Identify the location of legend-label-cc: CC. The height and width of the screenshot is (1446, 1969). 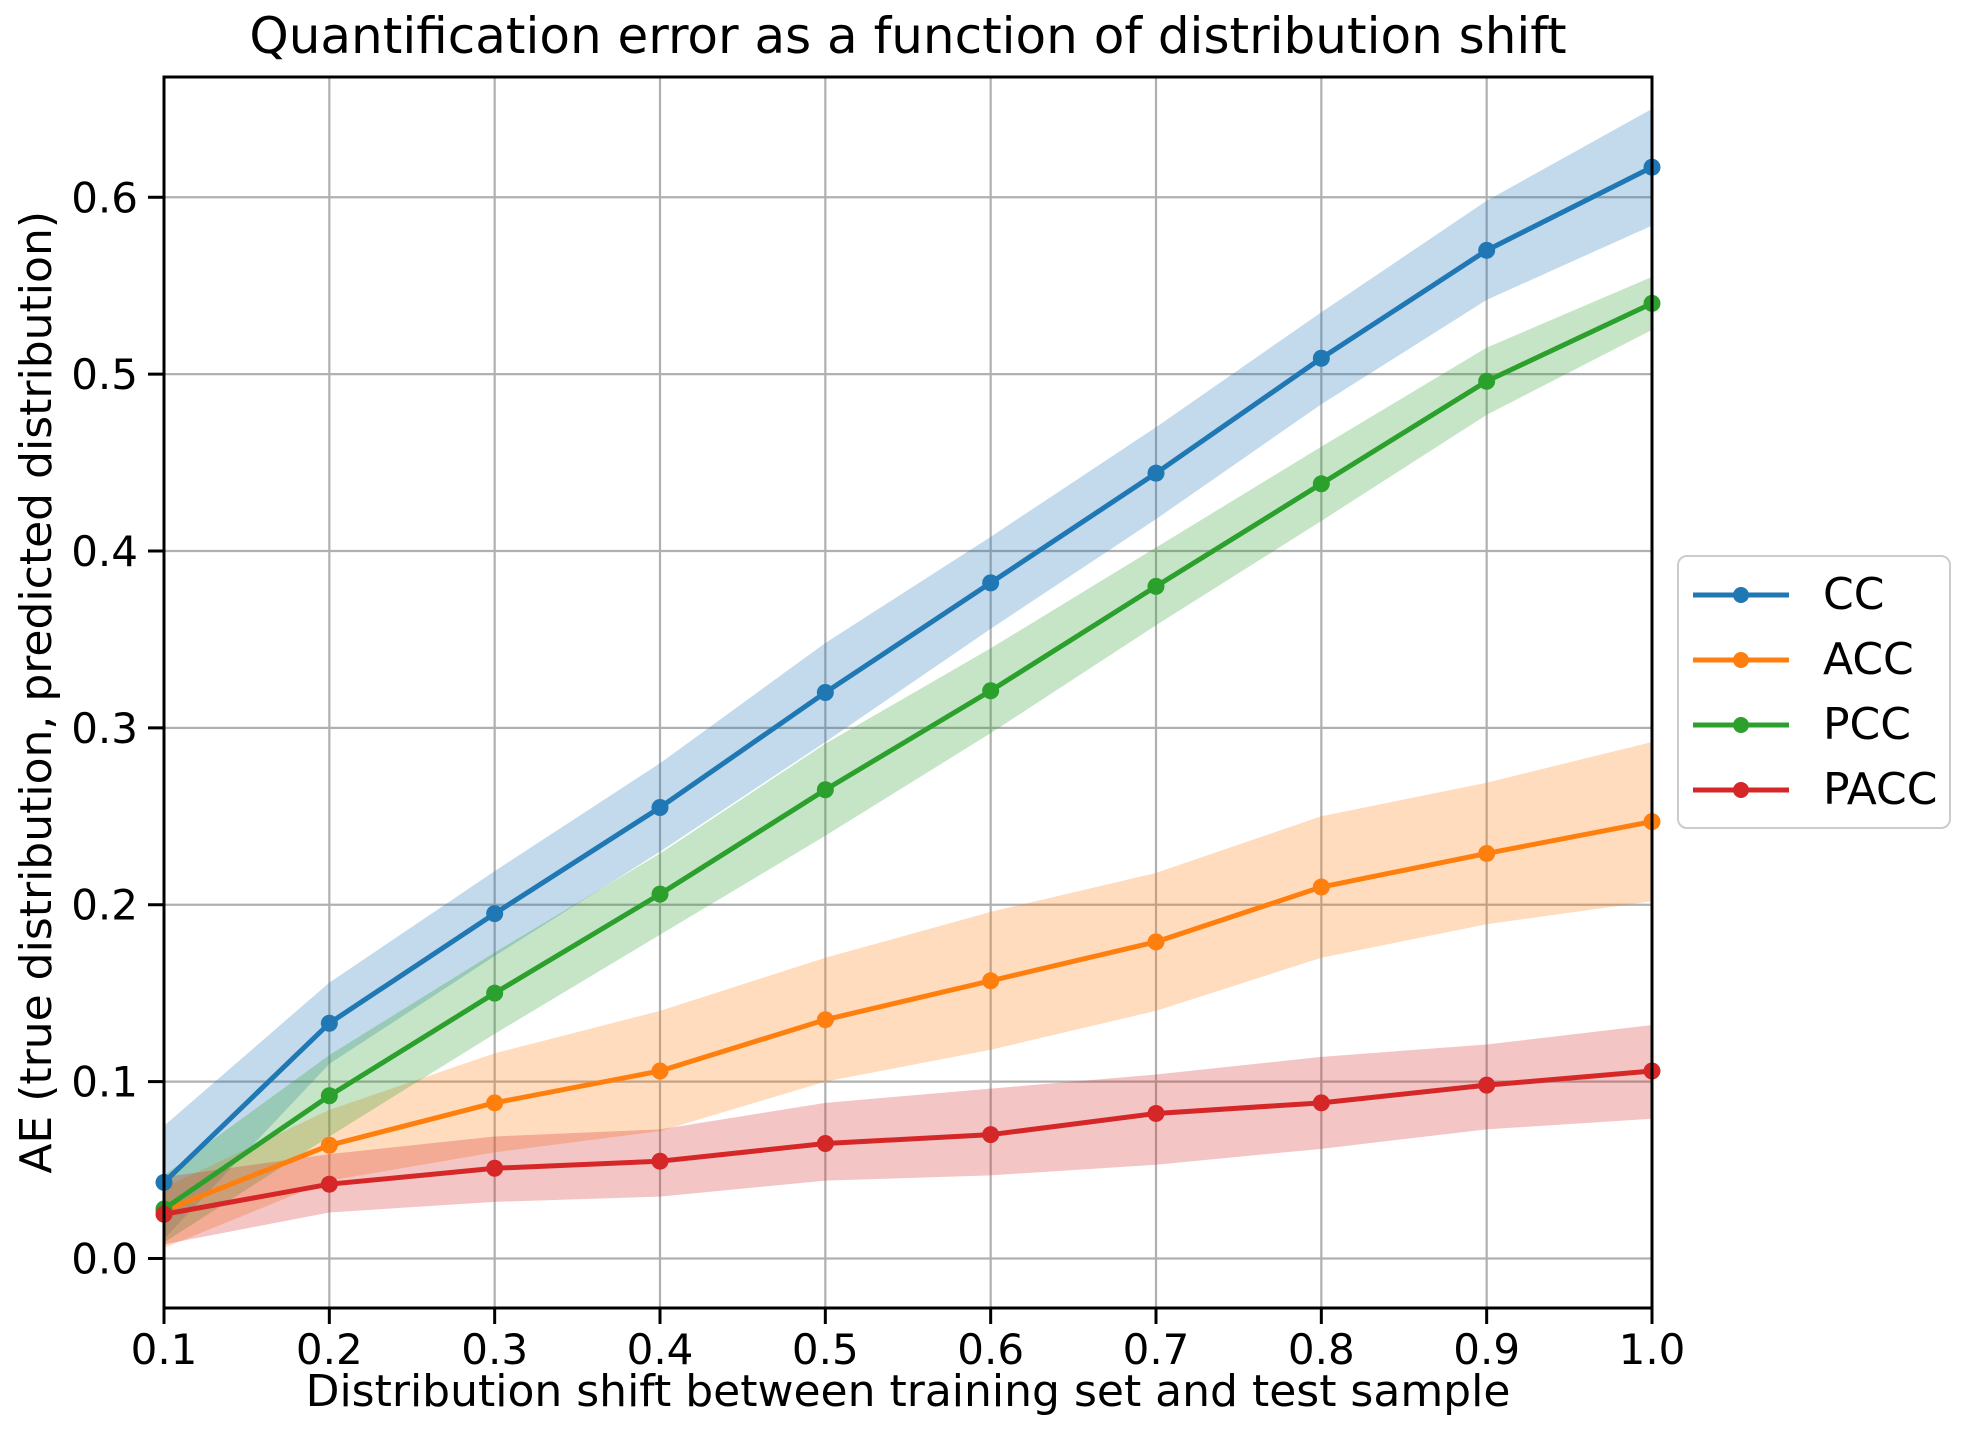
(1854, 594).